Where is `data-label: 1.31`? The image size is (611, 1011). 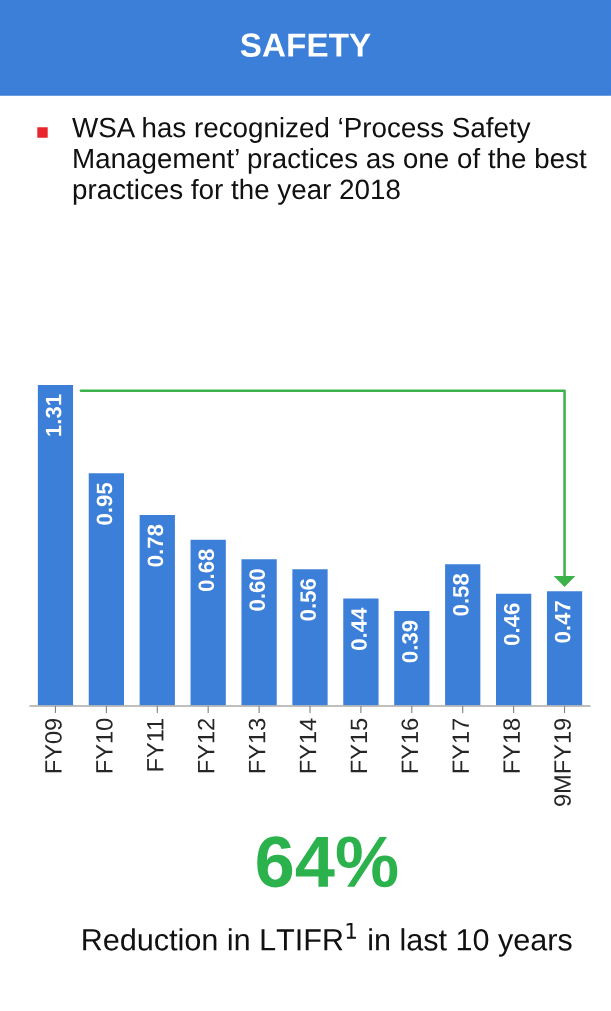
data-label: 1.31 is located at coordinates (53, 415).